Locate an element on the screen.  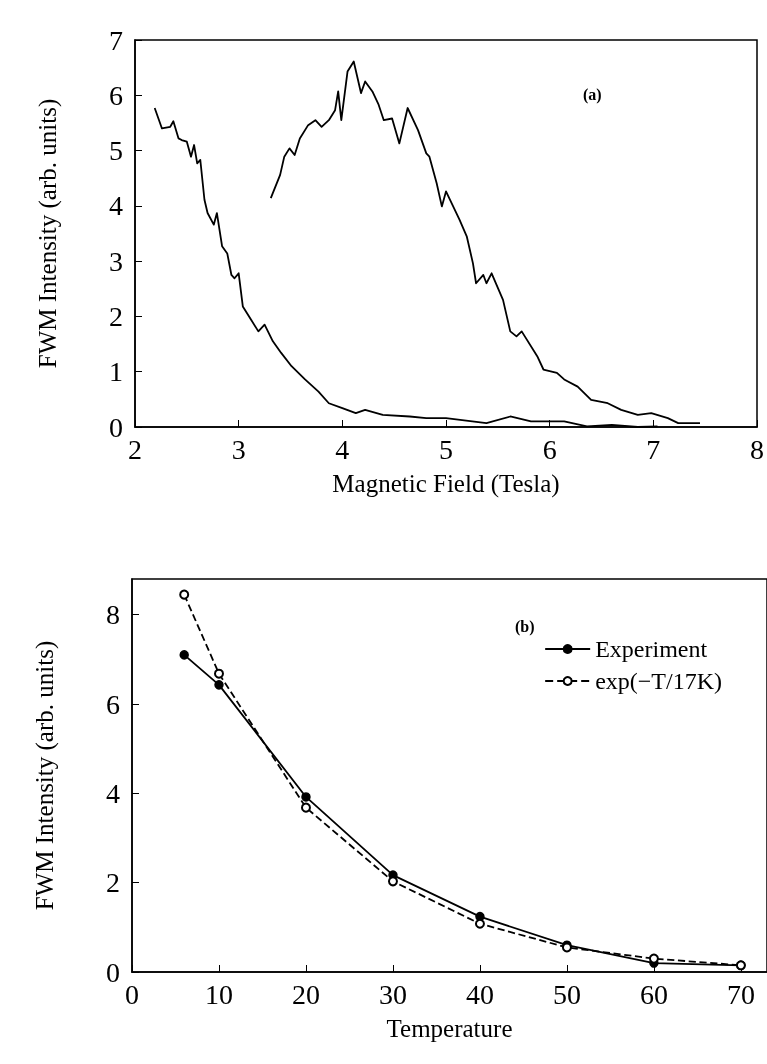
x-tick-label: 7 is located at coordinates (653, 449).